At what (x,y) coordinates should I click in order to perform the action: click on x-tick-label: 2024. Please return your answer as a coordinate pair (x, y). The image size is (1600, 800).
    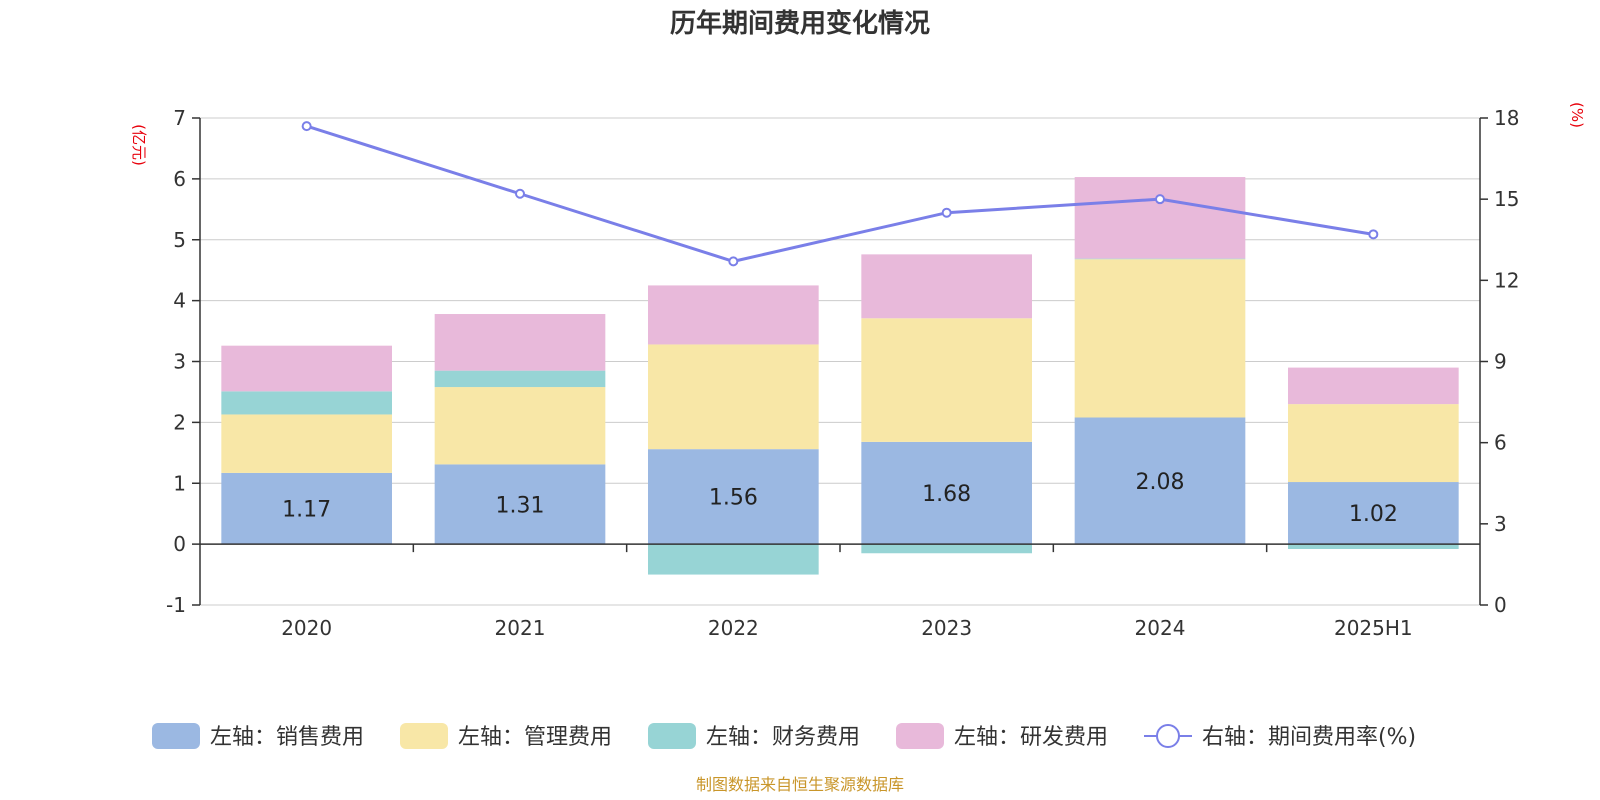
    Looking at the image, I should click on (1160, 628).